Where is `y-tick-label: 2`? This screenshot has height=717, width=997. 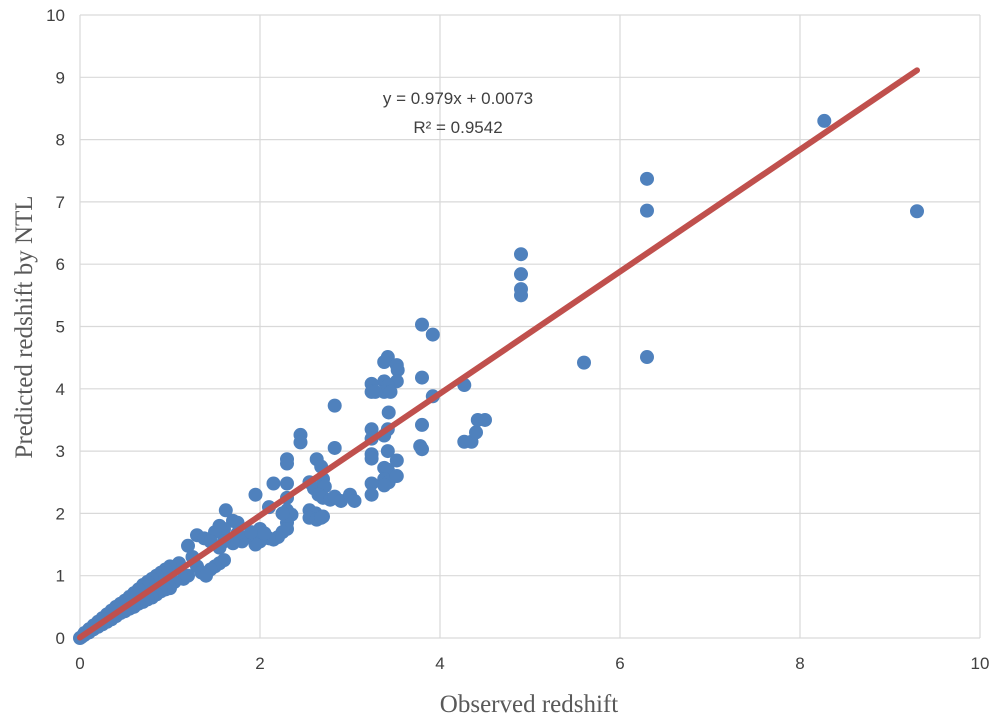
y-tick-label: 2 is located at coordinates (60, 513).